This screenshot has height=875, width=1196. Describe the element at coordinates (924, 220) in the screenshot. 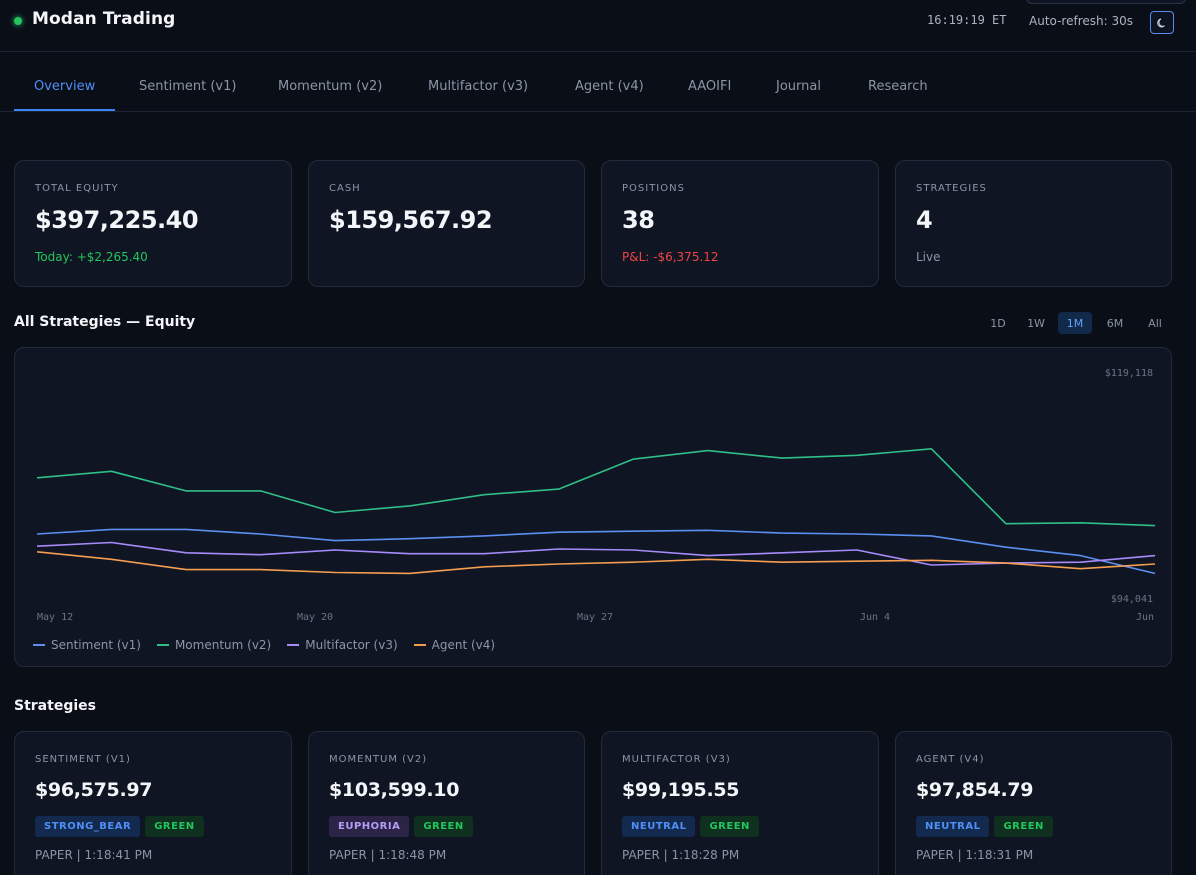

I see `stat-value: 4` at that location.